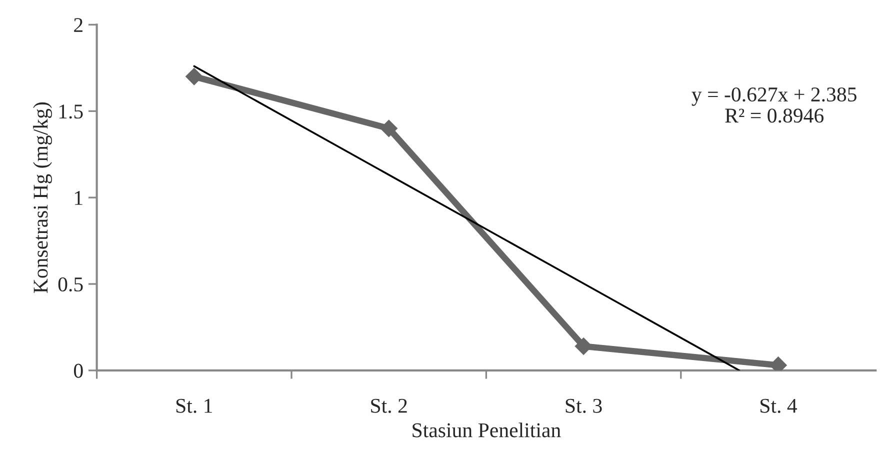 The width and height of the screenshot is (880, 449). Describe the element at coordinates (78, 25) in the screenshot. I see `y-tick-label: 2` at that location.